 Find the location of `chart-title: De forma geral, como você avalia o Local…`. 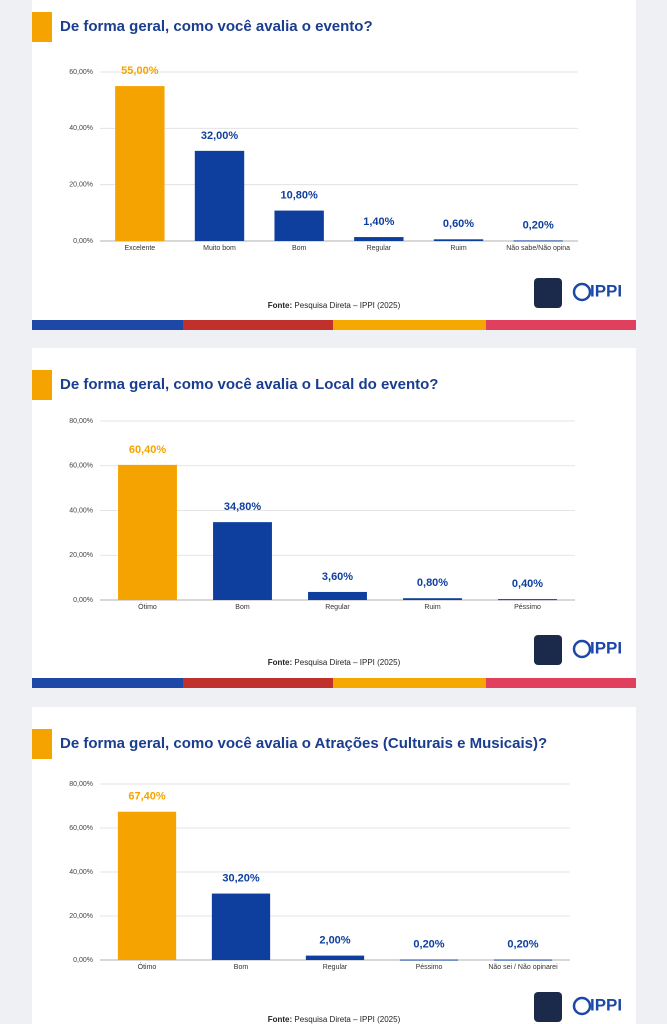

chart-title: De forma geral, como você avalia o Local… is located at coordinates (249, 384).